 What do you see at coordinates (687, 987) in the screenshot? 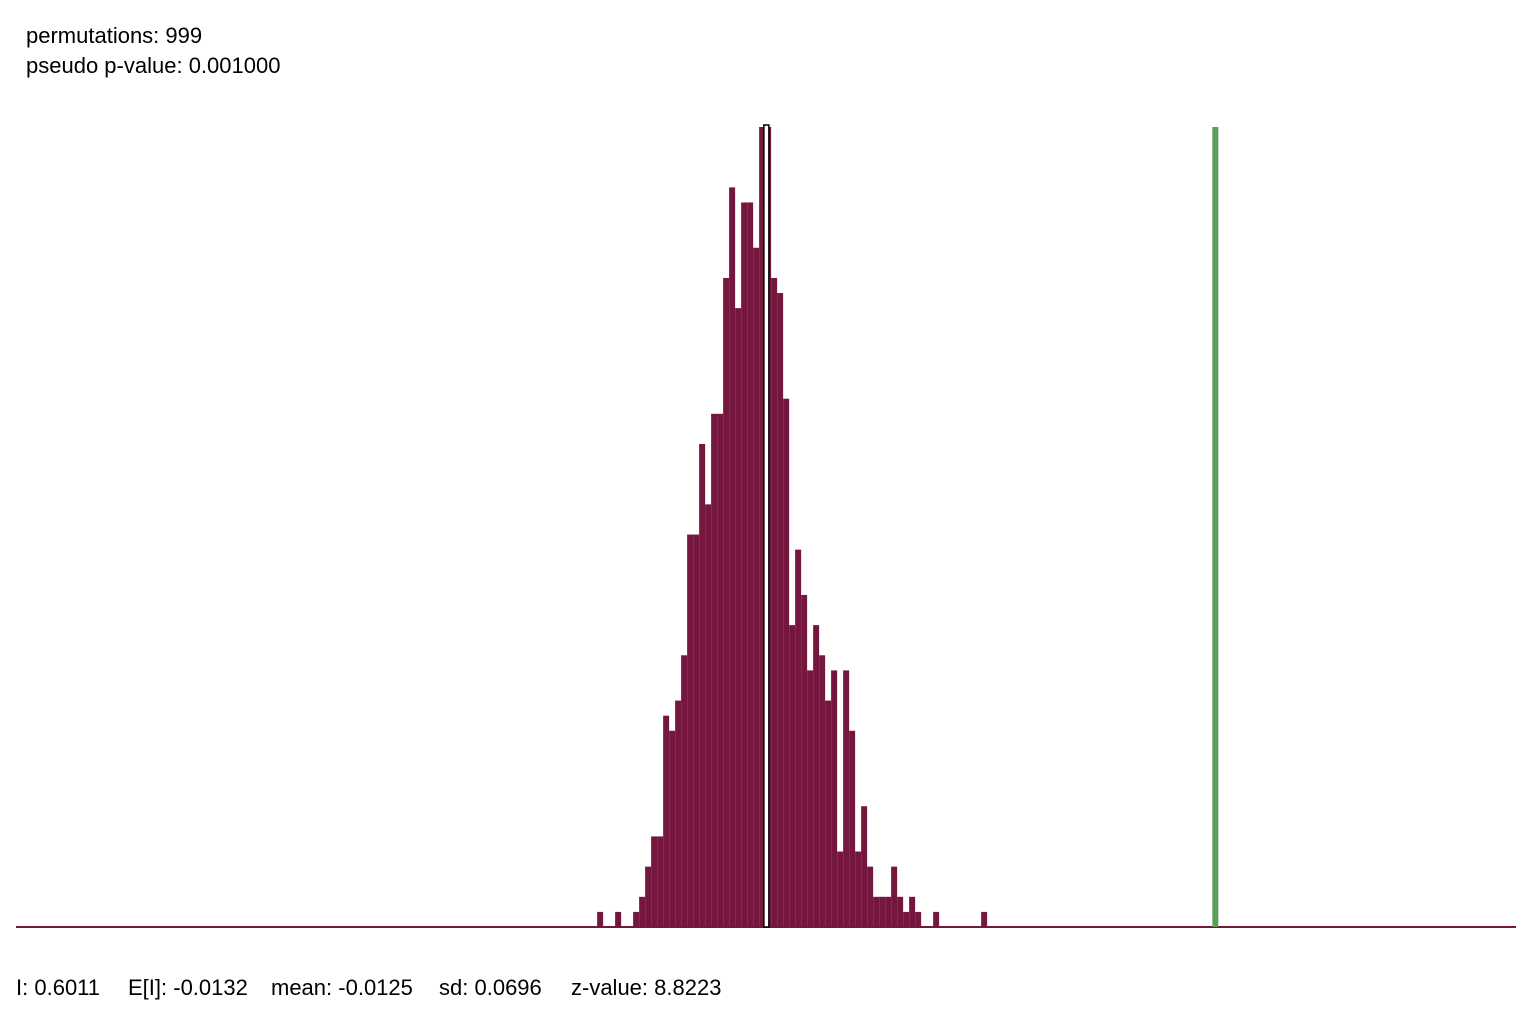
I see `stat-value: 8.8223` at bounding box center [687, 987].